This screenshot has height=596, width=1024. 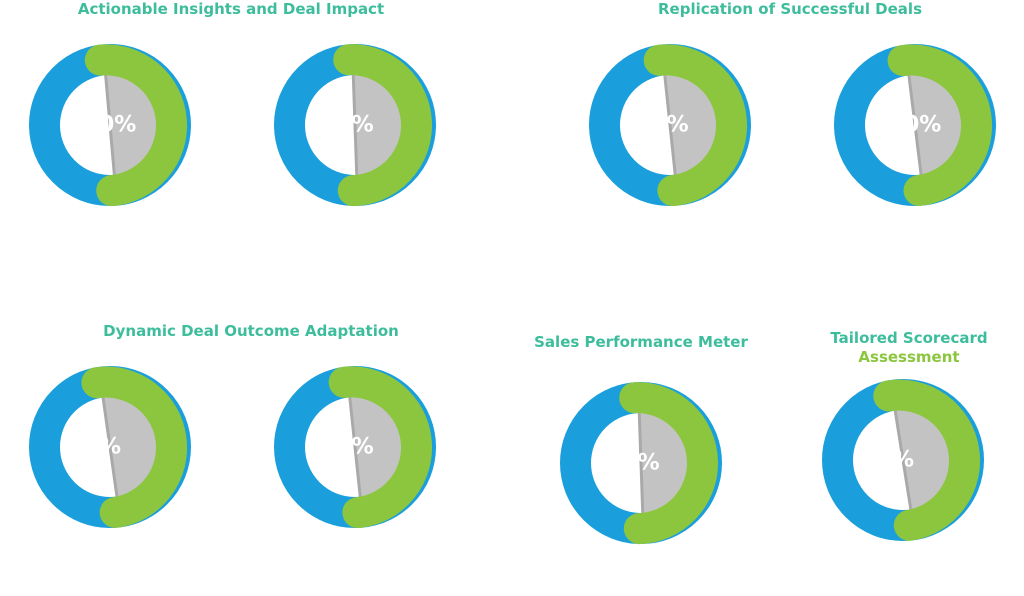 I want to click on panel-title: Actionable Insights and Deal Impact, so click(x=231, y=9).